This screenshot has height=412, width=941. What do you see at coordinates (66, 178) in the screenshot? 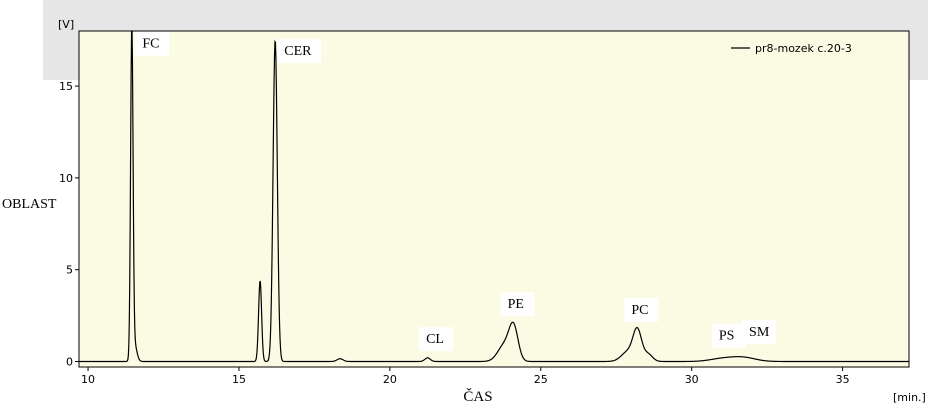
I see `y-tick-label: 10` at bounding box center [66, 178].